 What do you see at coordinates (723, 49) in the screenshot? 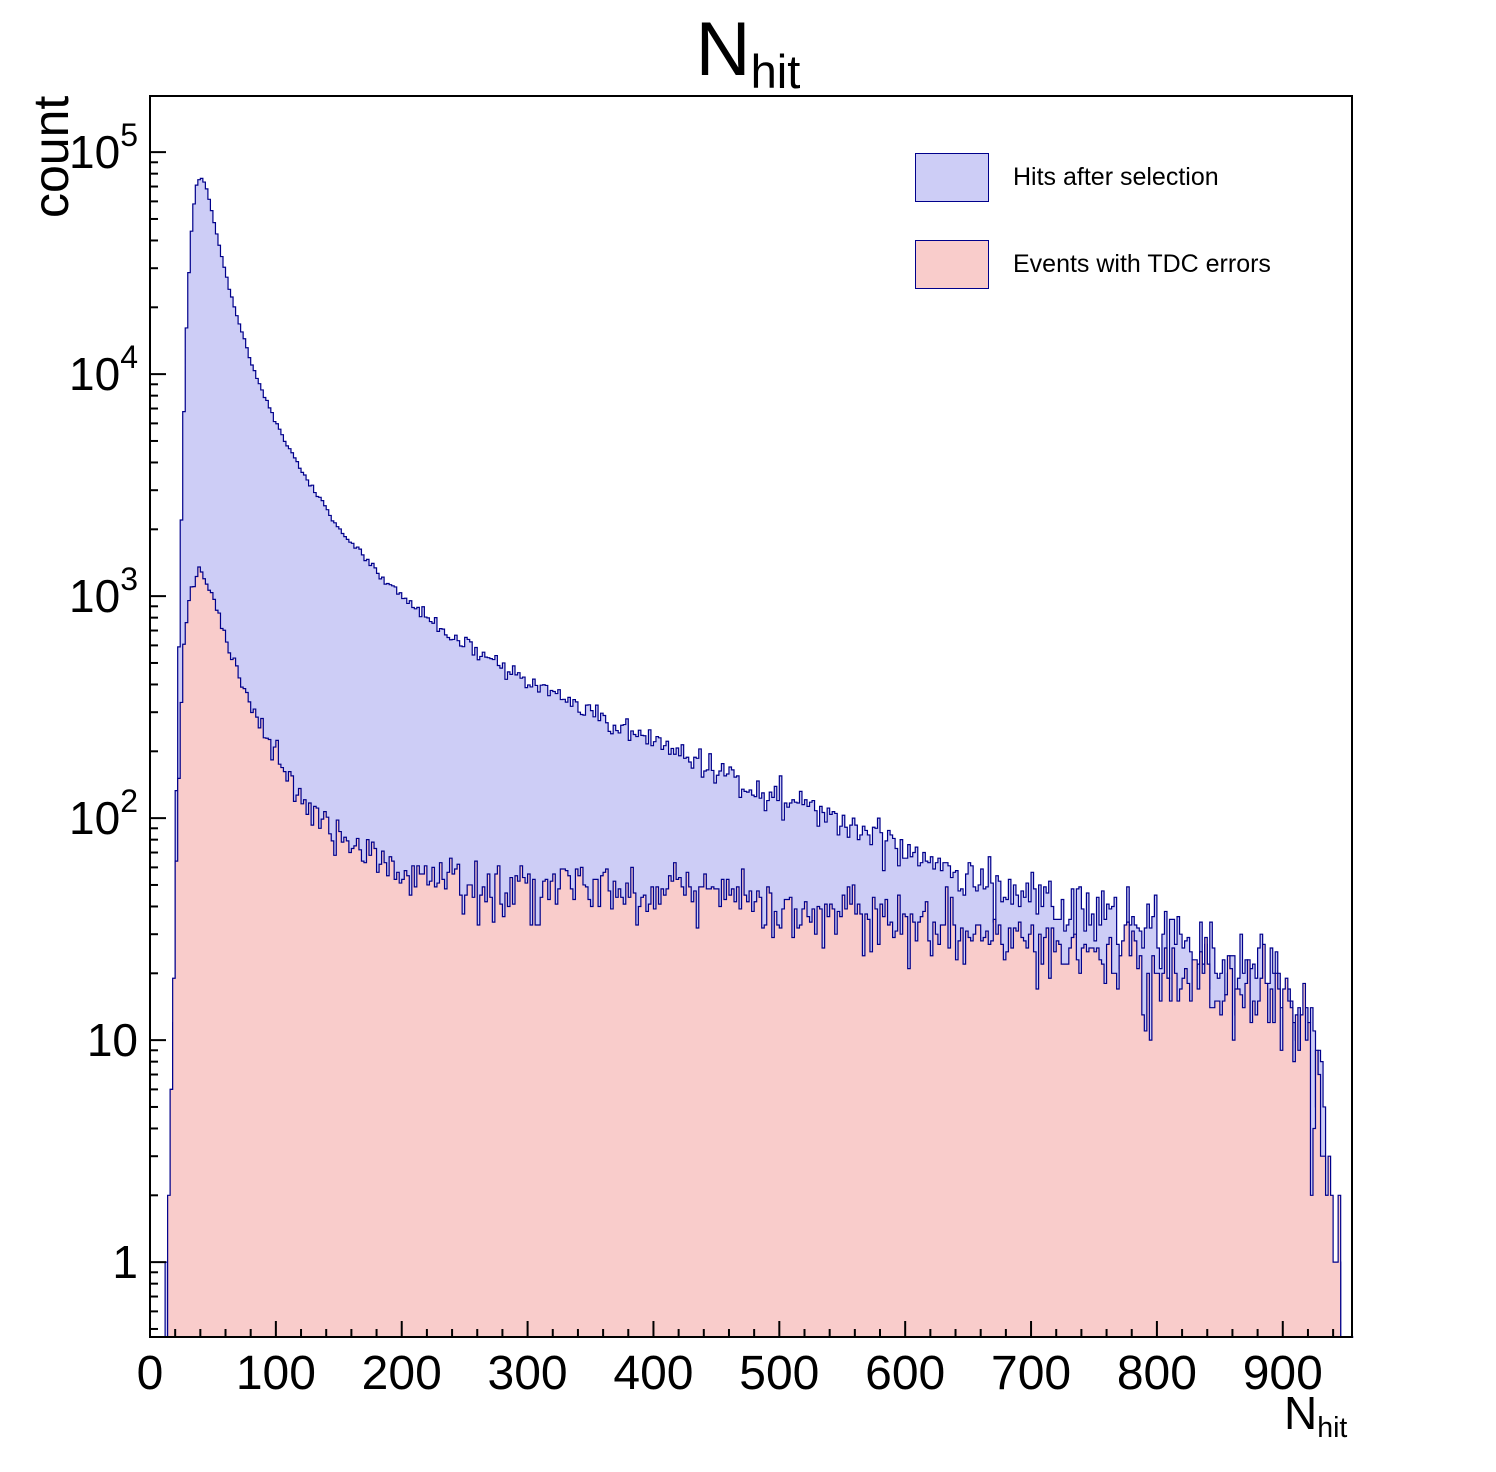
I see `chart-title-main: N` at bounding box center [723, 49].